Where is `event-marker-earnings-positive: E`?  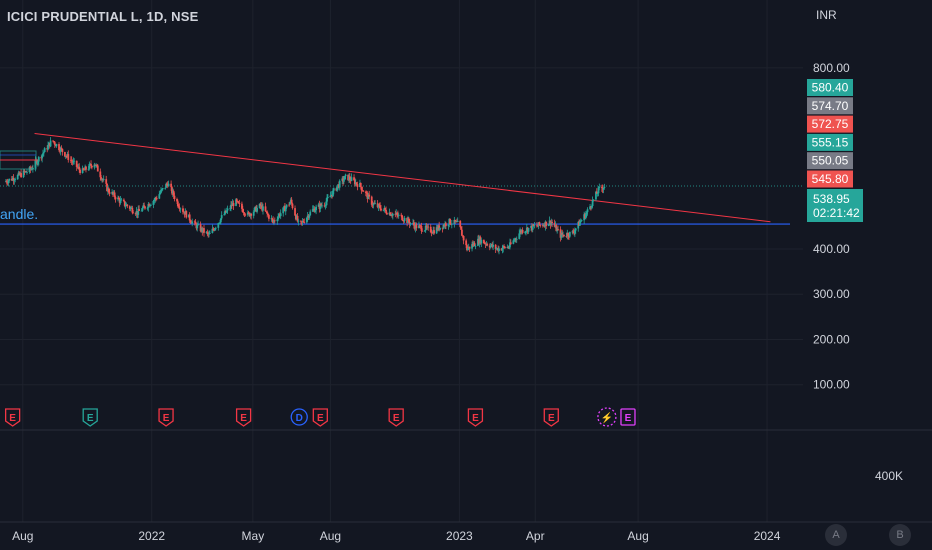 event-marker-earnings-positive: E is located at coordinates (90, 417).